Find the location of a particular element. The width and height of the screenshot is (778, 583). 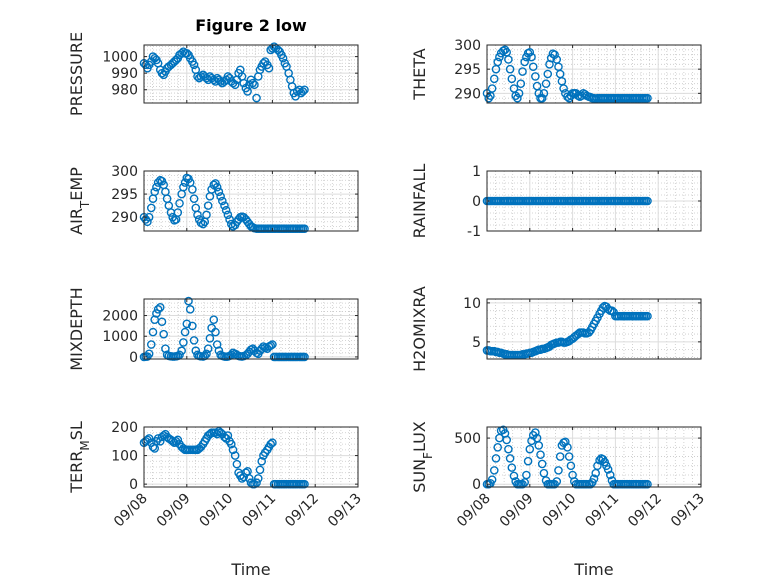

y-axis-label: SUNFLUX is located at coordinates (422, 457).